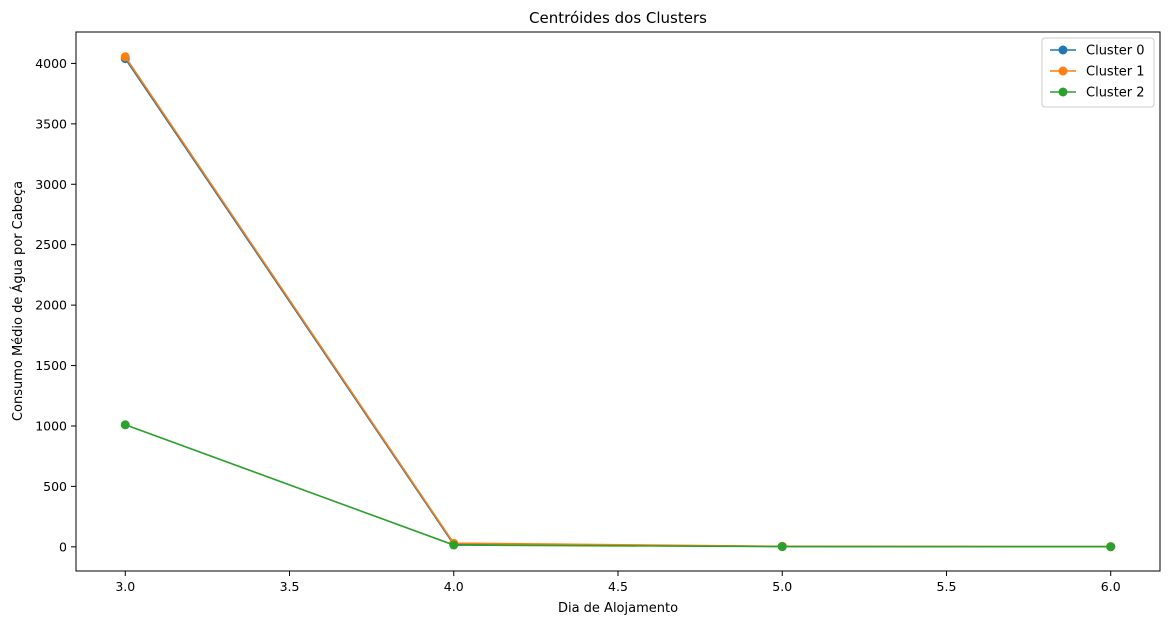 Image resolution: width=1171 pixels, height=624 pixels. Describe the element at coordinates (125, 586) in the screenshot. I see `x-tick-label: 3.0` at that location.